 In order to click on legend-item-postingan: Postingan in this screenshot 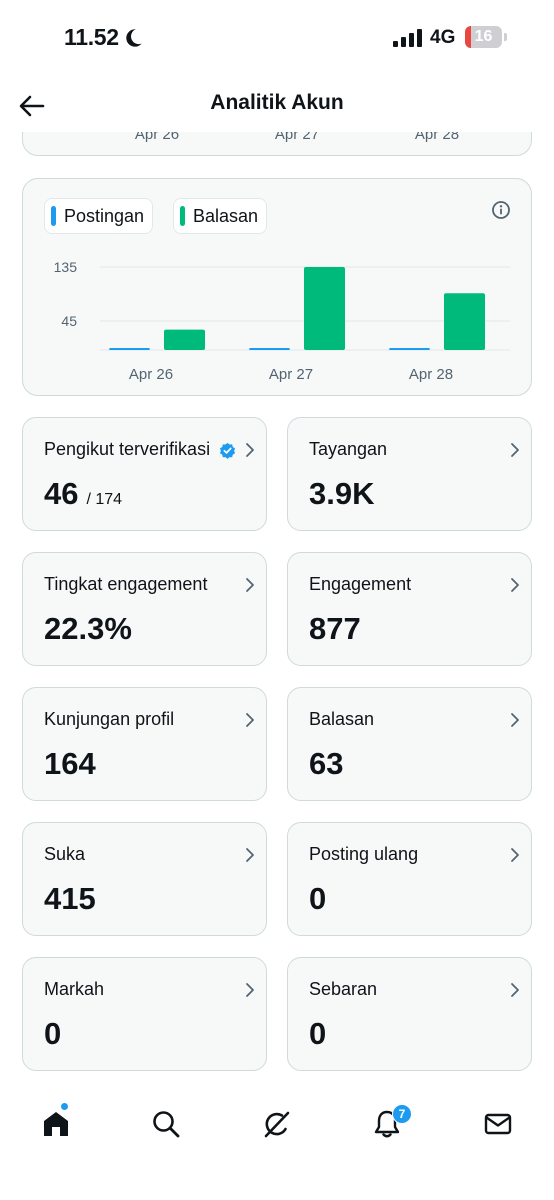, I will do `click(99, 216)`.